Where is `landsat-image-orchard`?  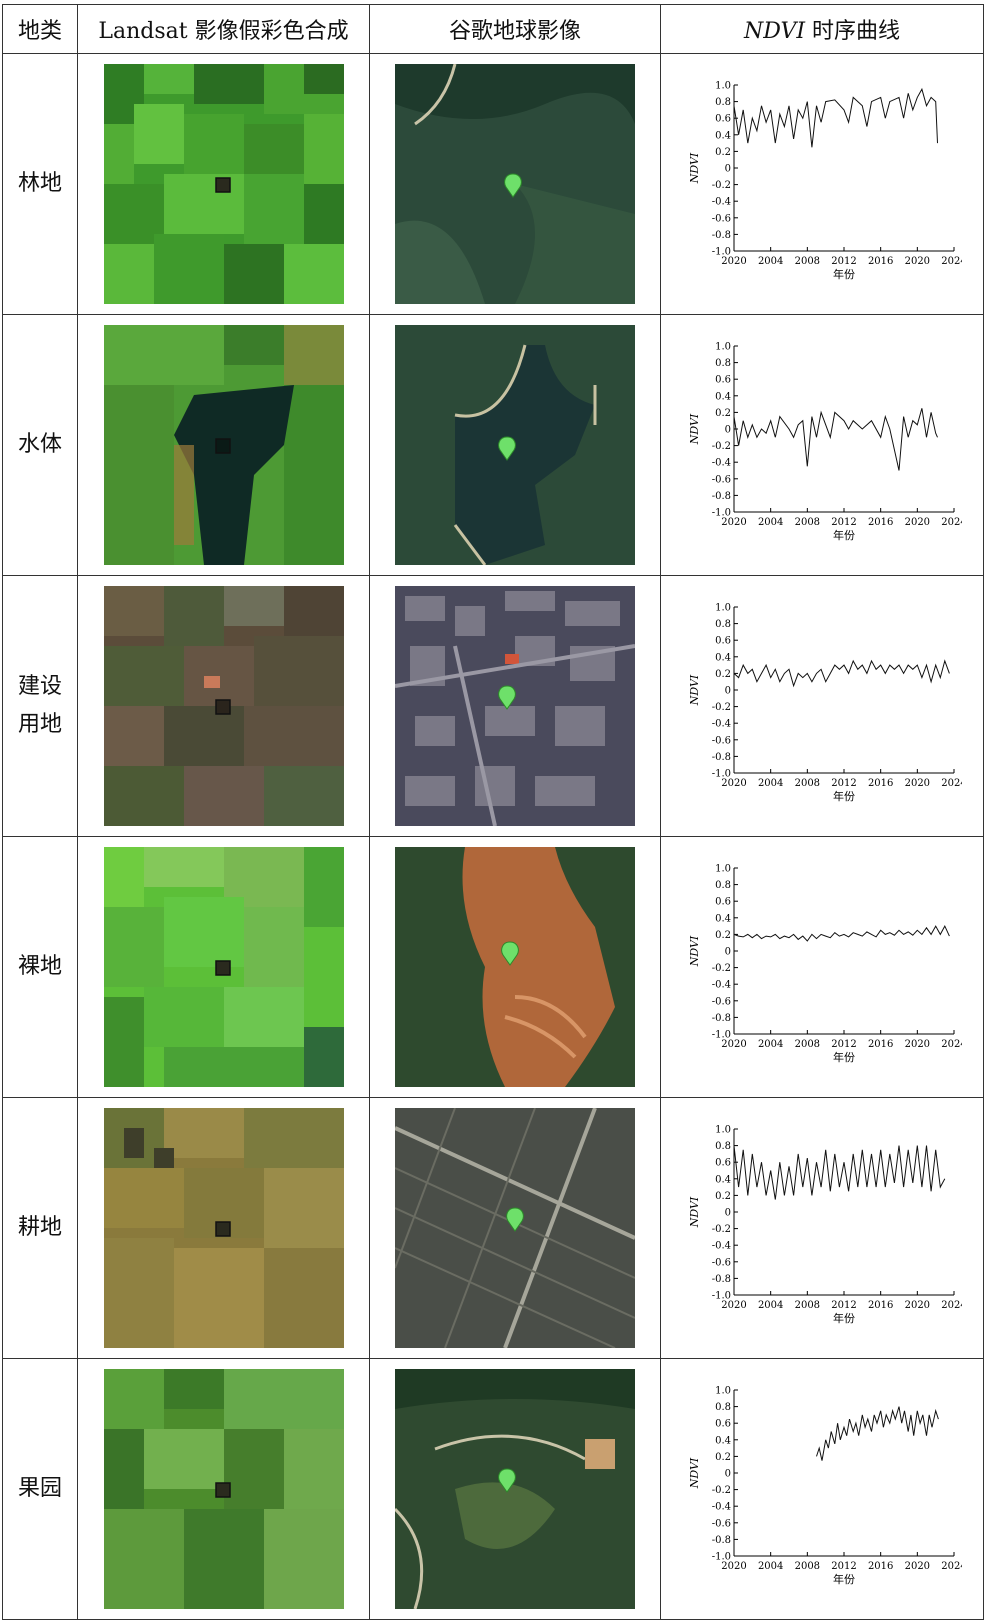 landsat-image-orchard is located at coordinates (223, 1489).